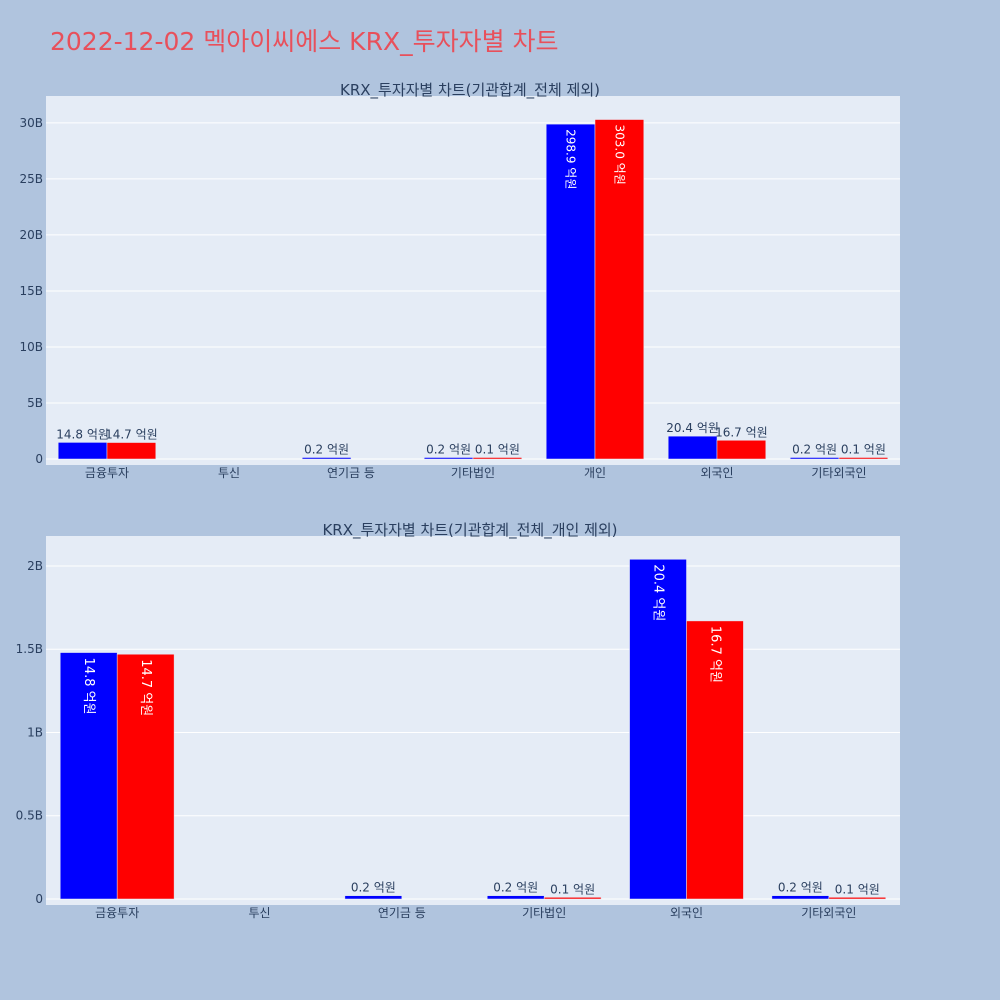 The height and width of the screenshot is (1000, 1000). I want to click on y-tick-label: 25B, so click(31, 179).